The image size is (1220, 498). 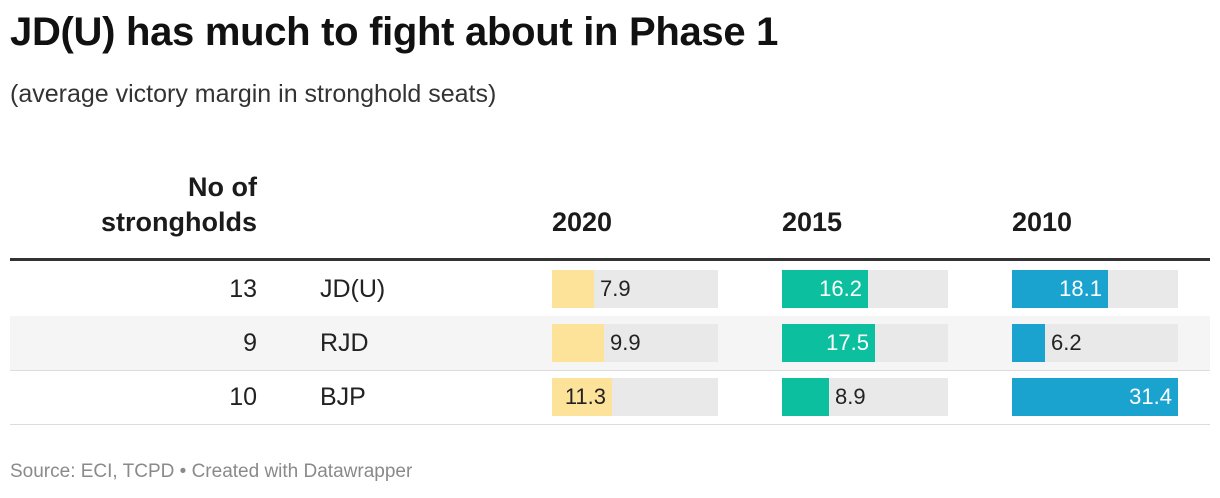 I want to click on party-name: BJP, so click(x=343, y=397).